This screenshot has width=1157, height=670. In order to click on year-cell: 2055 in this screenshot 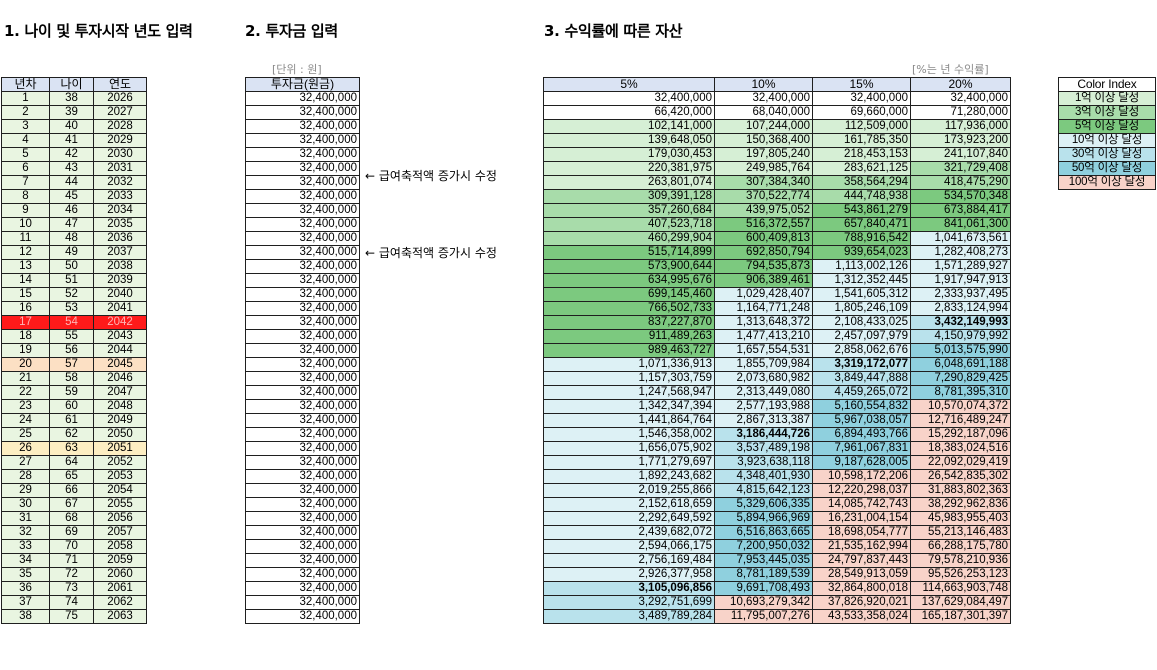, I will do `click(120, 504)`.